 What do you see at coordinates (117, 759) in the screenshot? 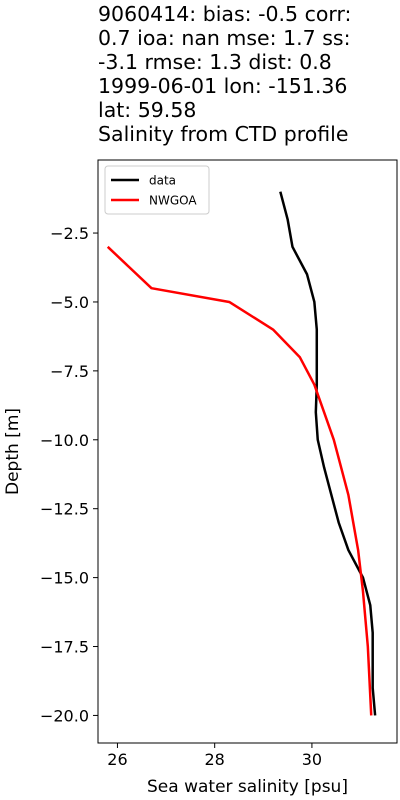
I see `x-tick-label: 26` at bounding box center [117, 759].